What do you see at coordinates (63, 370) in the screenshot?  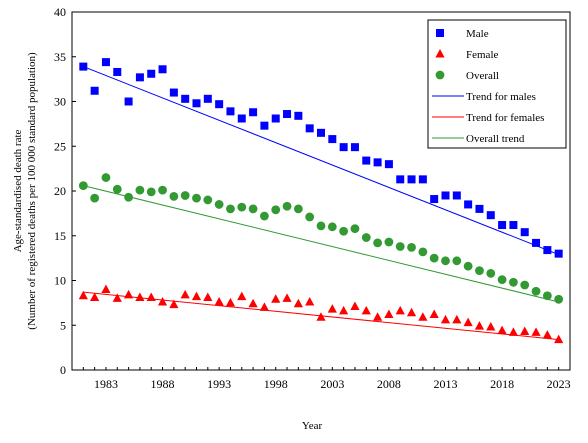 I see `y-tick-label: 0` at bounding box center [63, 370].